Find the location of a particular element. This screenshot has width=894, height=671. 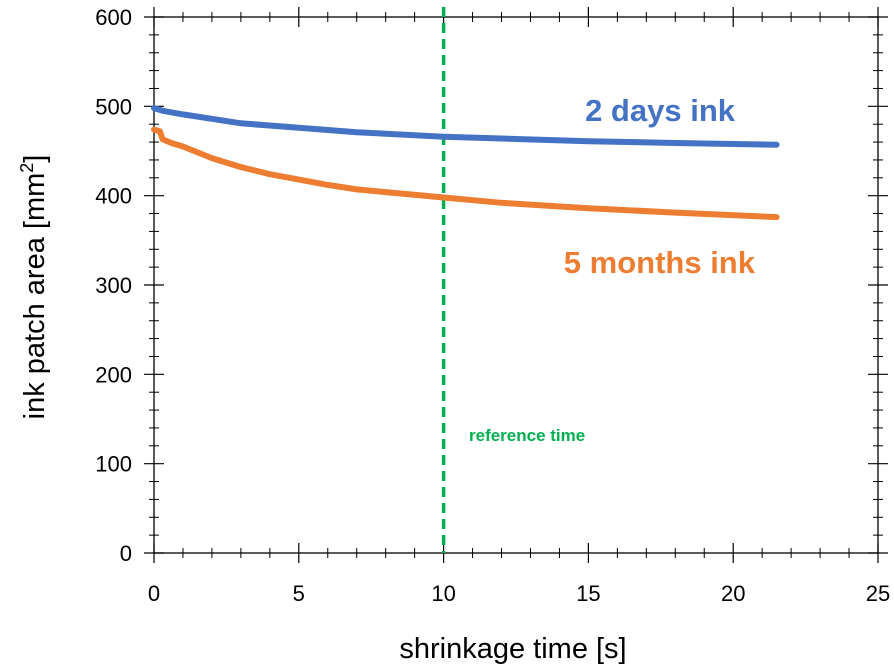

y-tick-label: 600 is located at coordinates (113, 17).